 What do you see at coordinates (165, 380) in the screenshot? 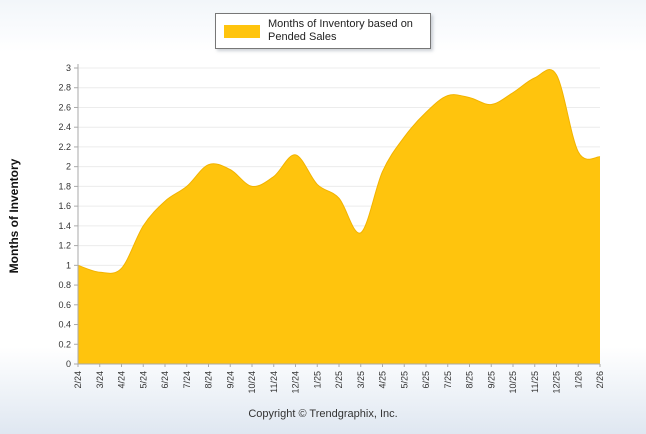
I see `x-tick-label: 6/24` at bounding box center [165, 380].